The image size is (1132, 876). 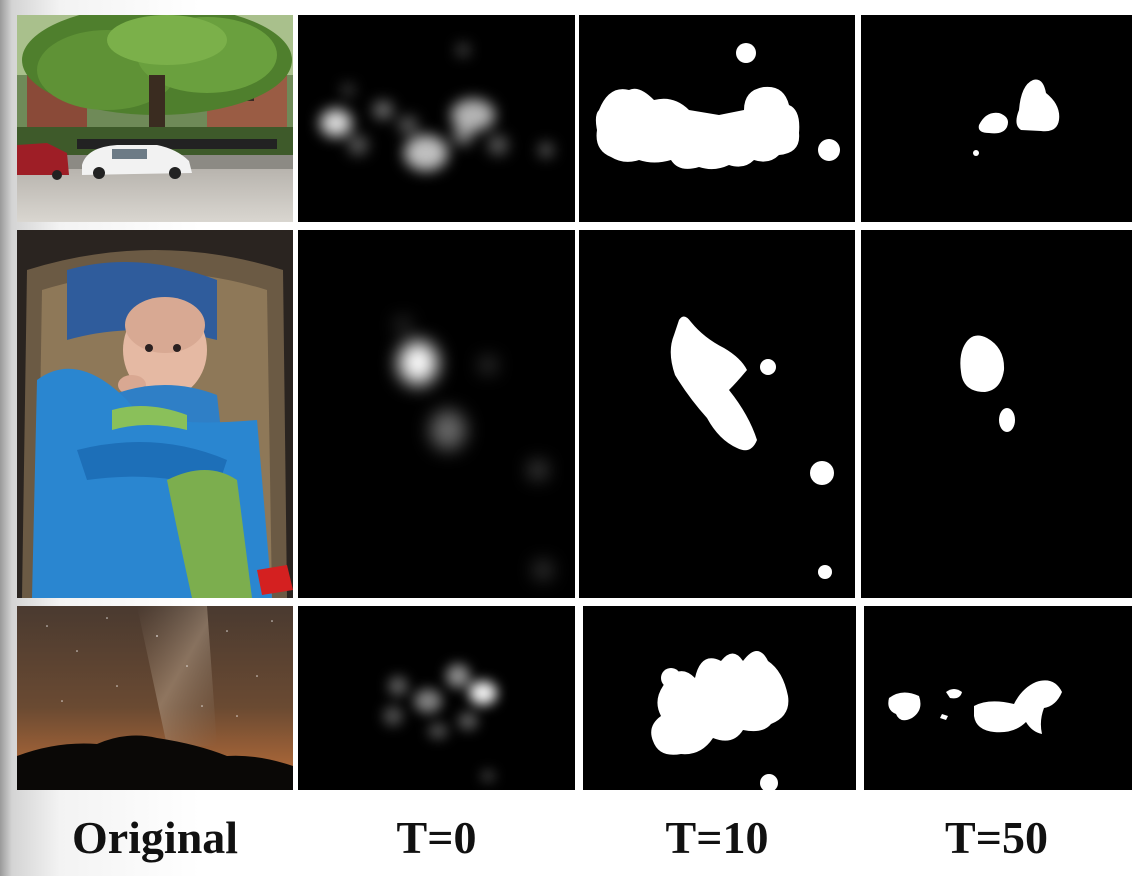 I want to click on binary-mask-street-t10, so click(x=717, y=118).